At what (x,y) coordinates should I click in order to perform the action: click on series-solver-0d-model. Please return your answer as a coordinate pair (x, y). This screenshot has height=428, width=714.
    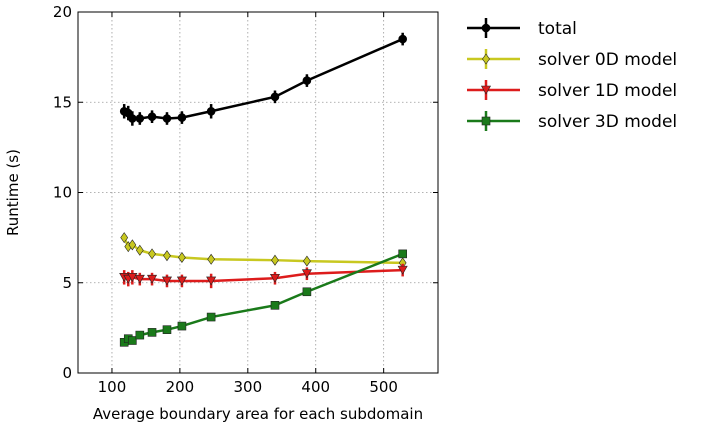
    Looking at the image, I should click on (263, 250).